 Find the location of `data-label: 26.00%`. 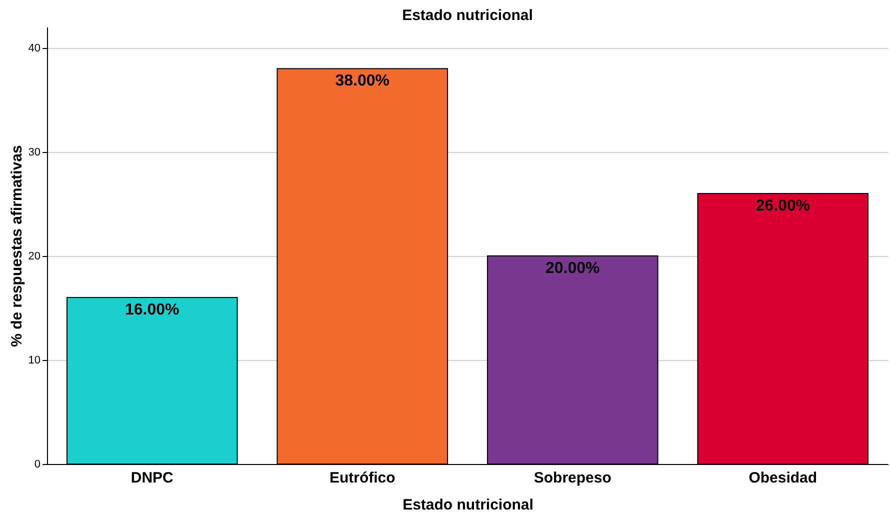

data-label: 26.00% is located at coordinates (783, 205).